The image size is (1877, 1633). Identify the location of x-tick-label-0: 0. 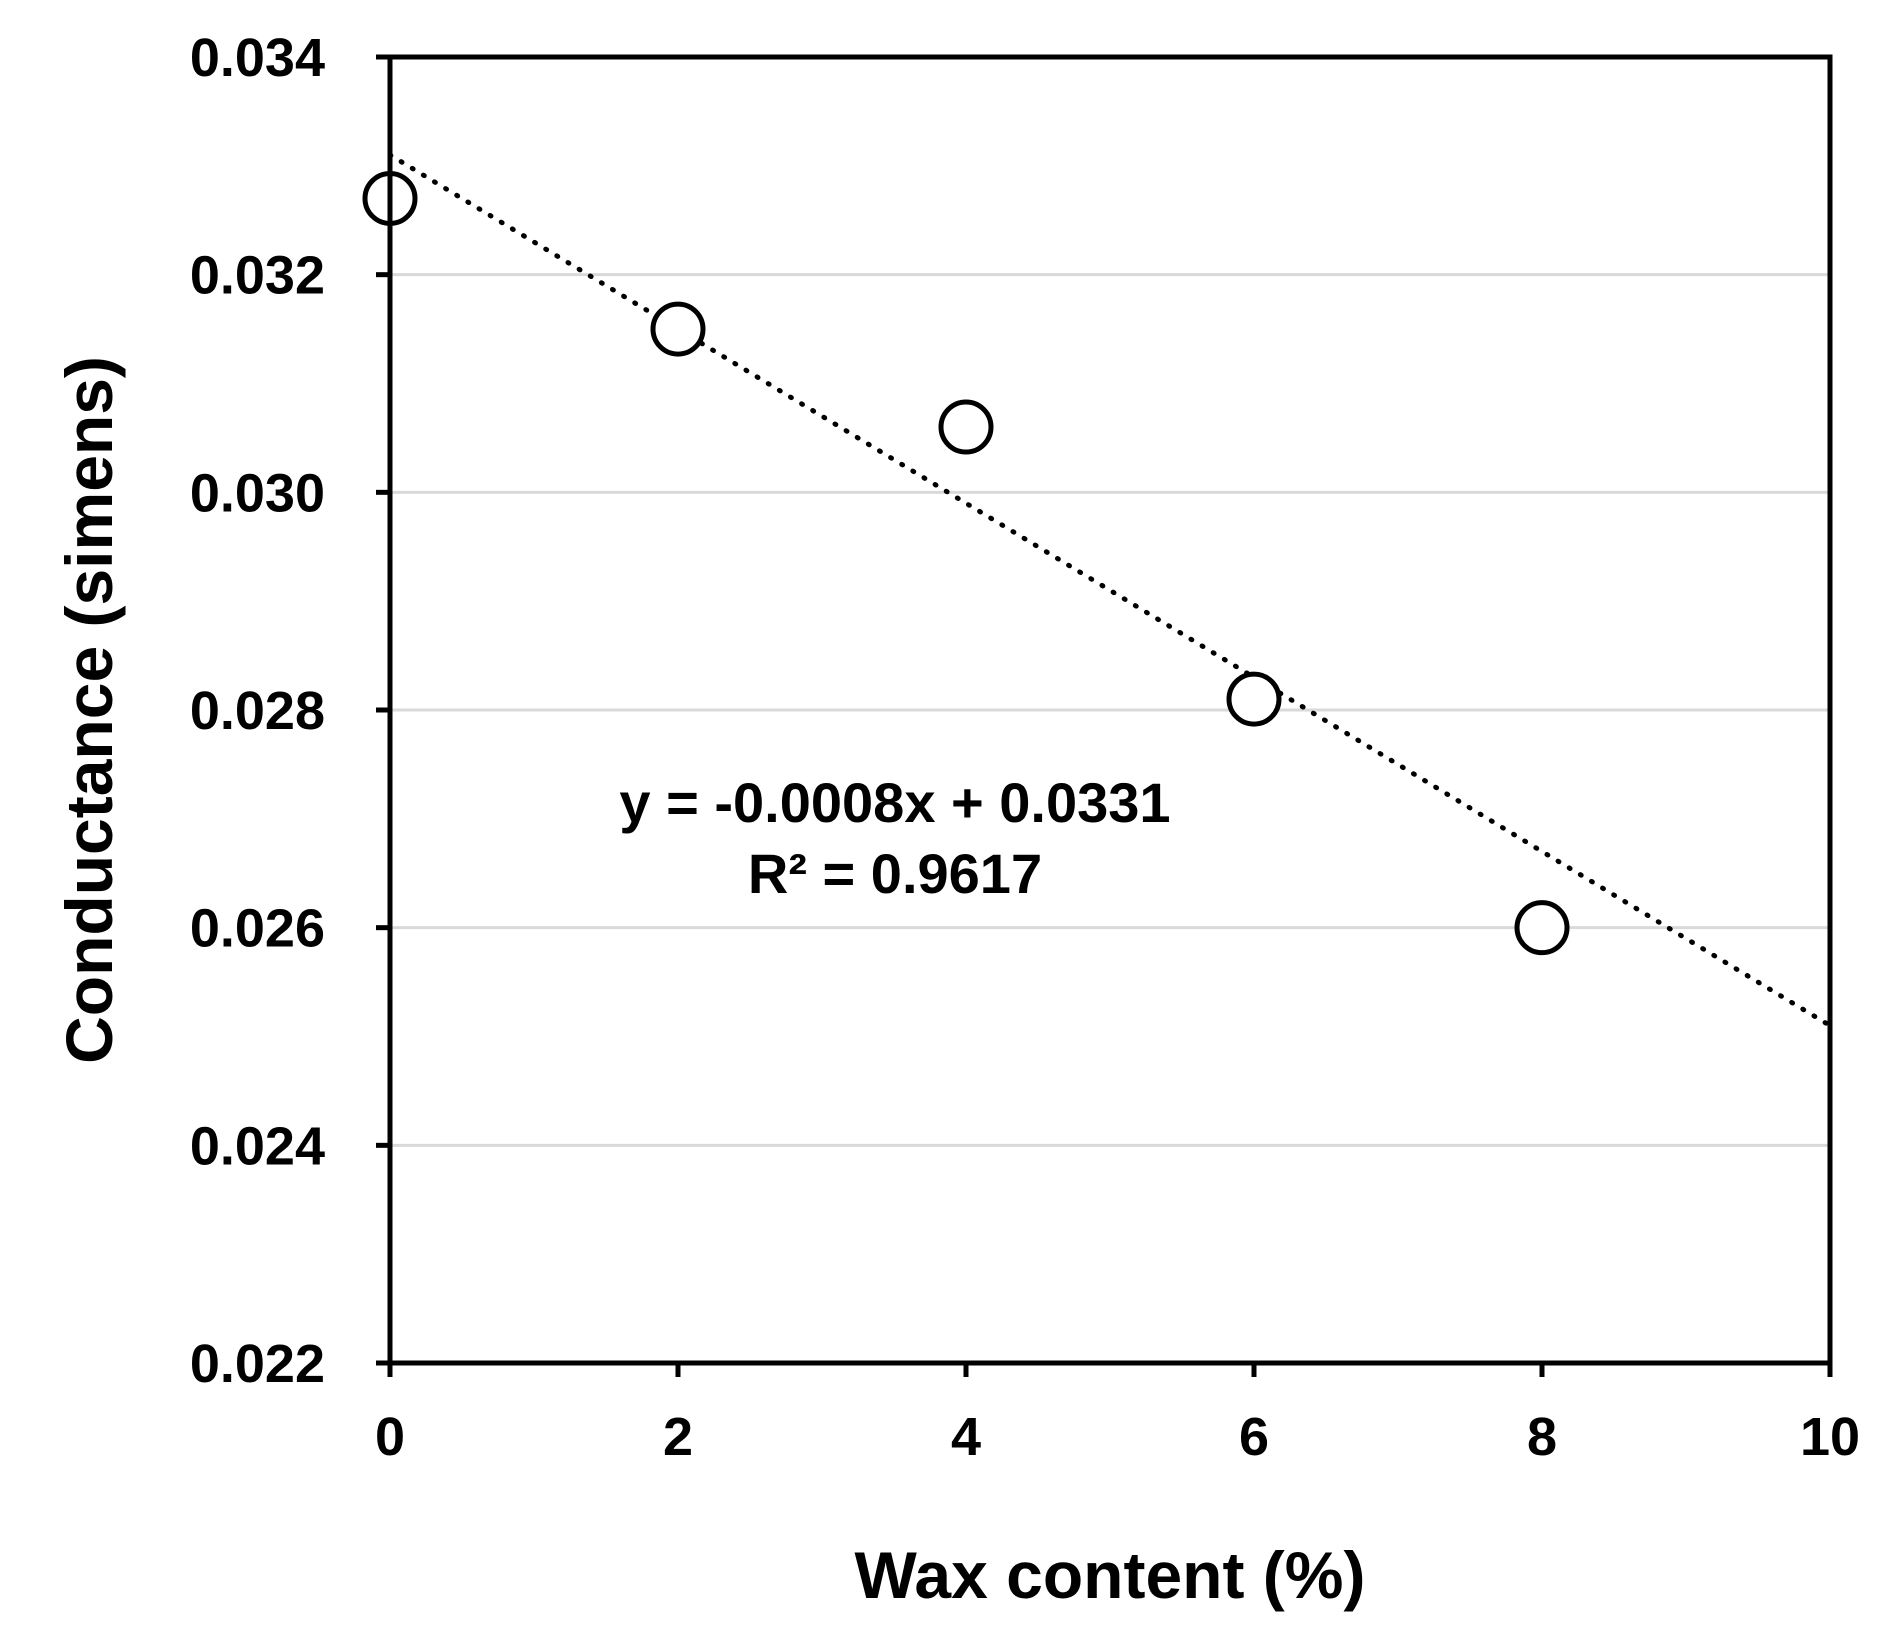
(390, 1437).